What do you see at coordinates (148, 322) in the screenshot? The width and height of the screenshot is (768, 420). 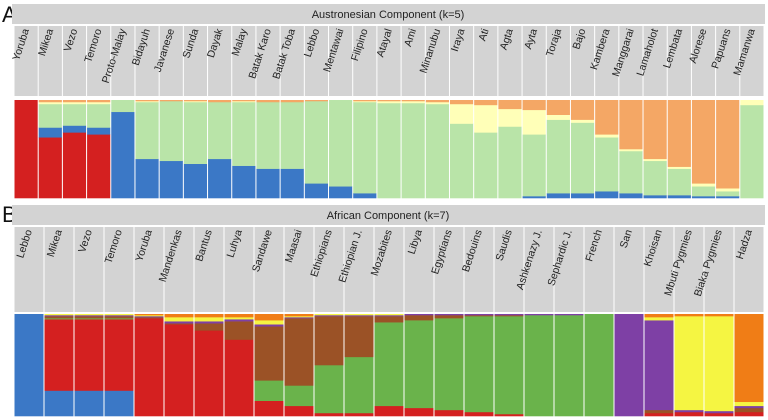 I see `population-yoruba: Yoruba` at bounding box center [148, 322].